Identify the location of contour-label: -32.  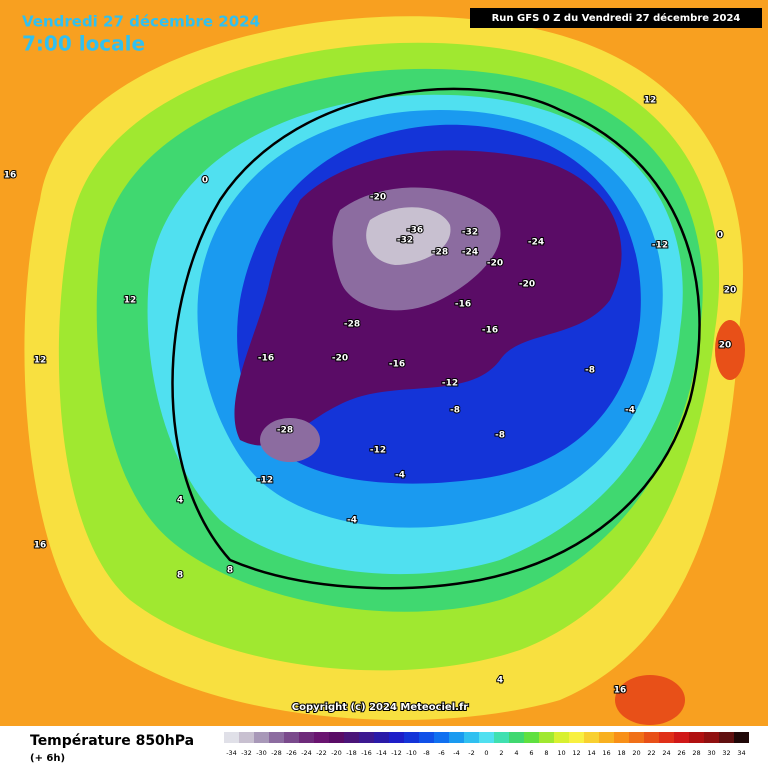
(405, 241).